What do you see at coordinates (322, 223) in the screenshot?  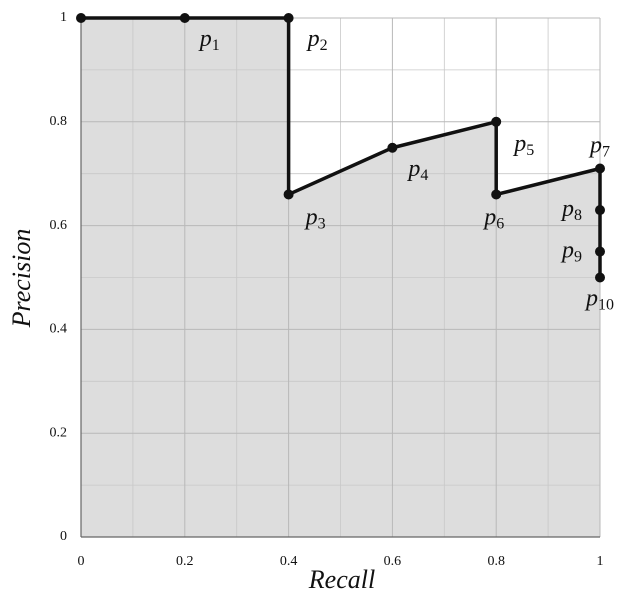 I see `point-label-sub: 3` at bounding box center [322, 223].